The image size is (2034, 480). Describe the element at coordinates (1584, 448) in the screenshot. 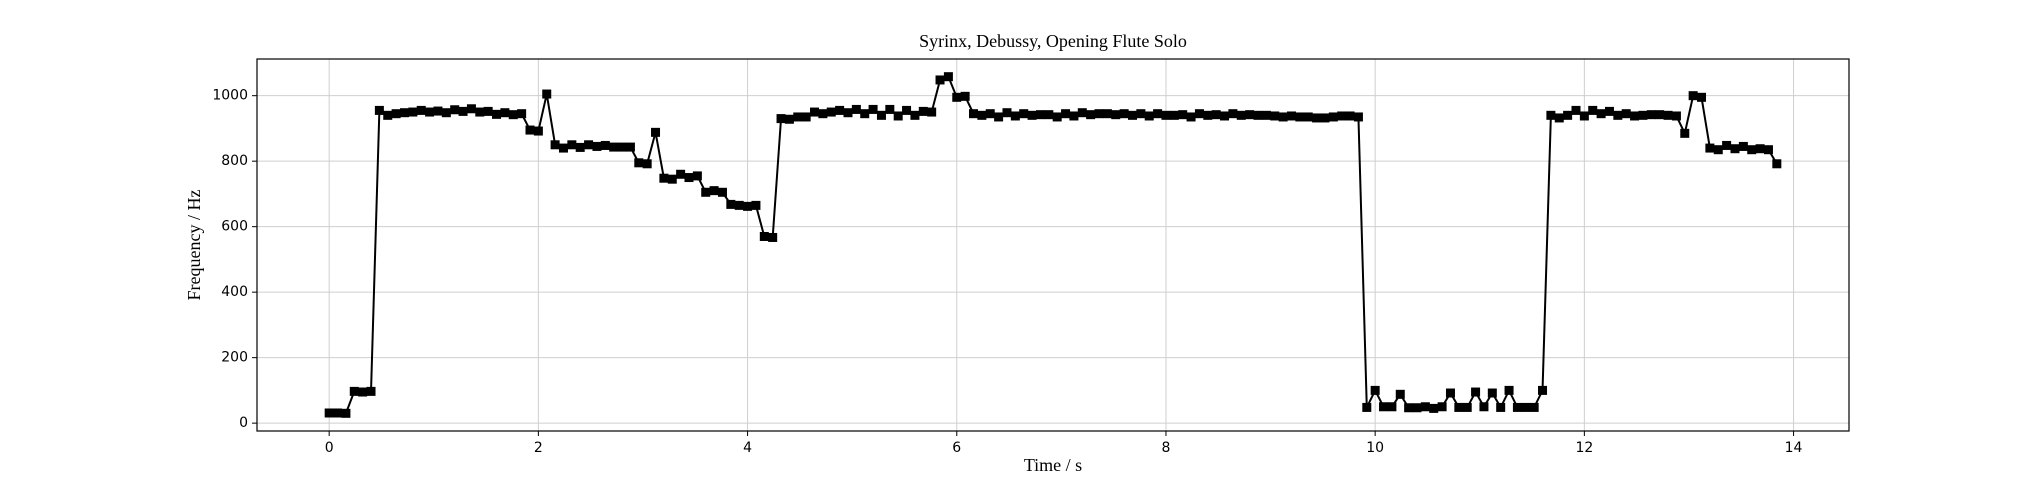

I see `x-tick-label: 12` at that location.